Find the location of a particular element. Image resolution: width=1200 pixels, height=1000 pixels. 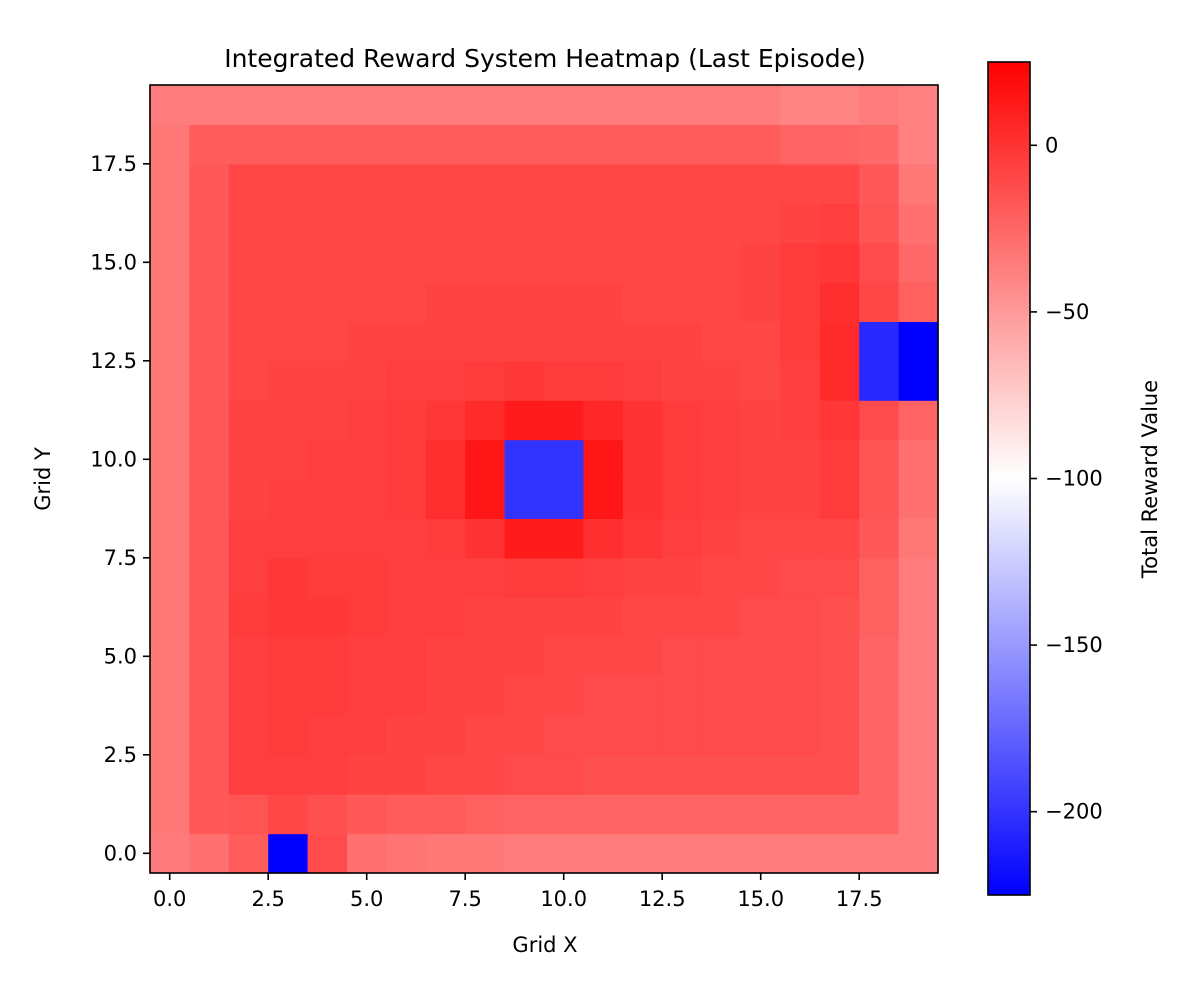

y-tick-label: 15.0 is located at coordinates (113, 262).